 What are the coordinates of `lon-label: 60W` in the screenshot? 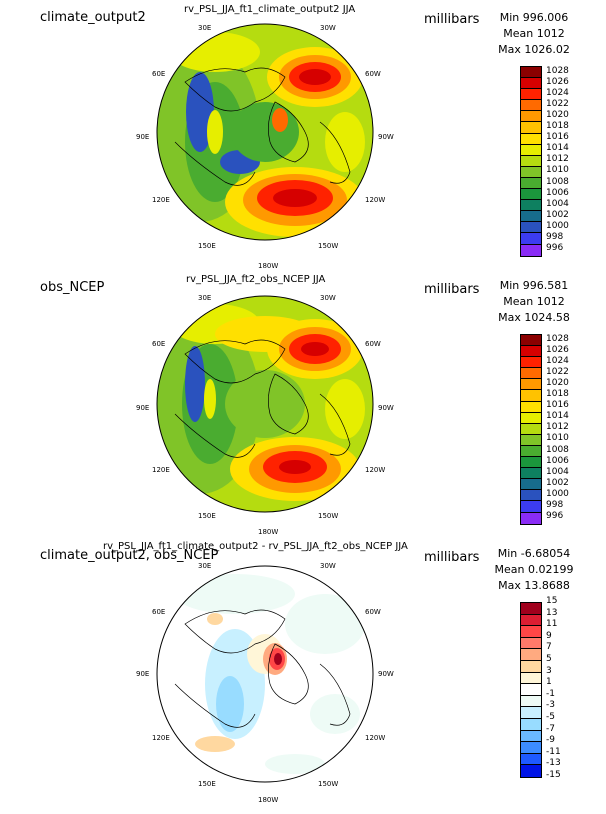 It's located at (373, 74).